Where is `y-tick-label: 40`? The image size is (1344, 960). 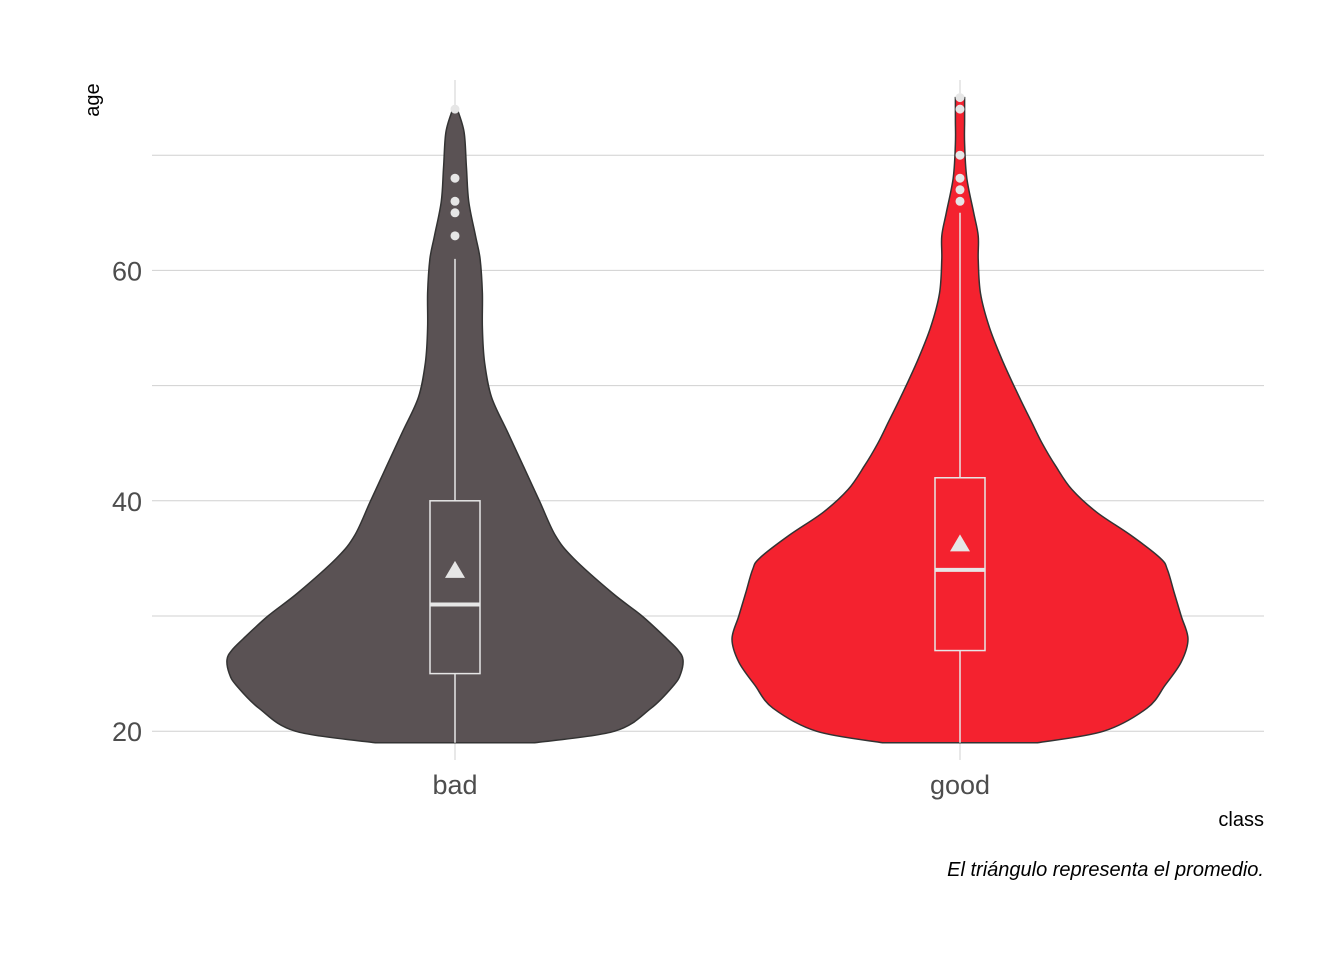 y-tick-label: 40 is located at coordinates (127, 502).